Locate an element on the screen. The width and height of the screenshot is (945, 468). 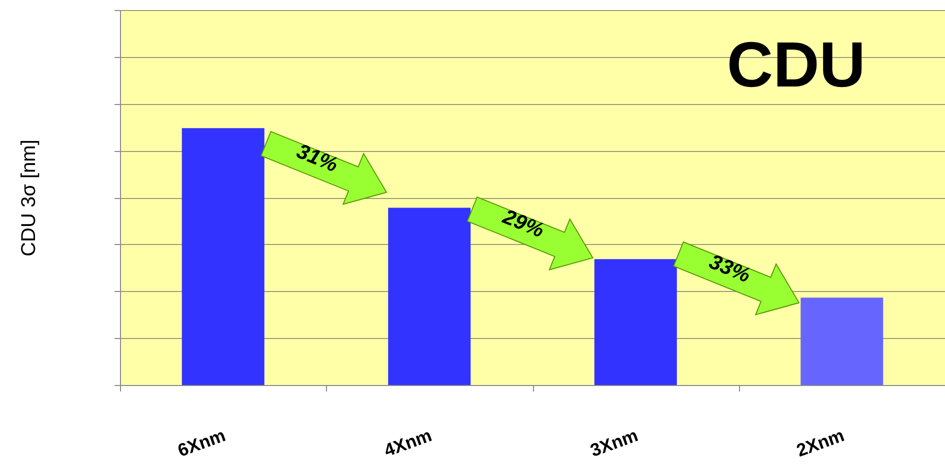
annotation: 33% is located at coordinates (730, 269).